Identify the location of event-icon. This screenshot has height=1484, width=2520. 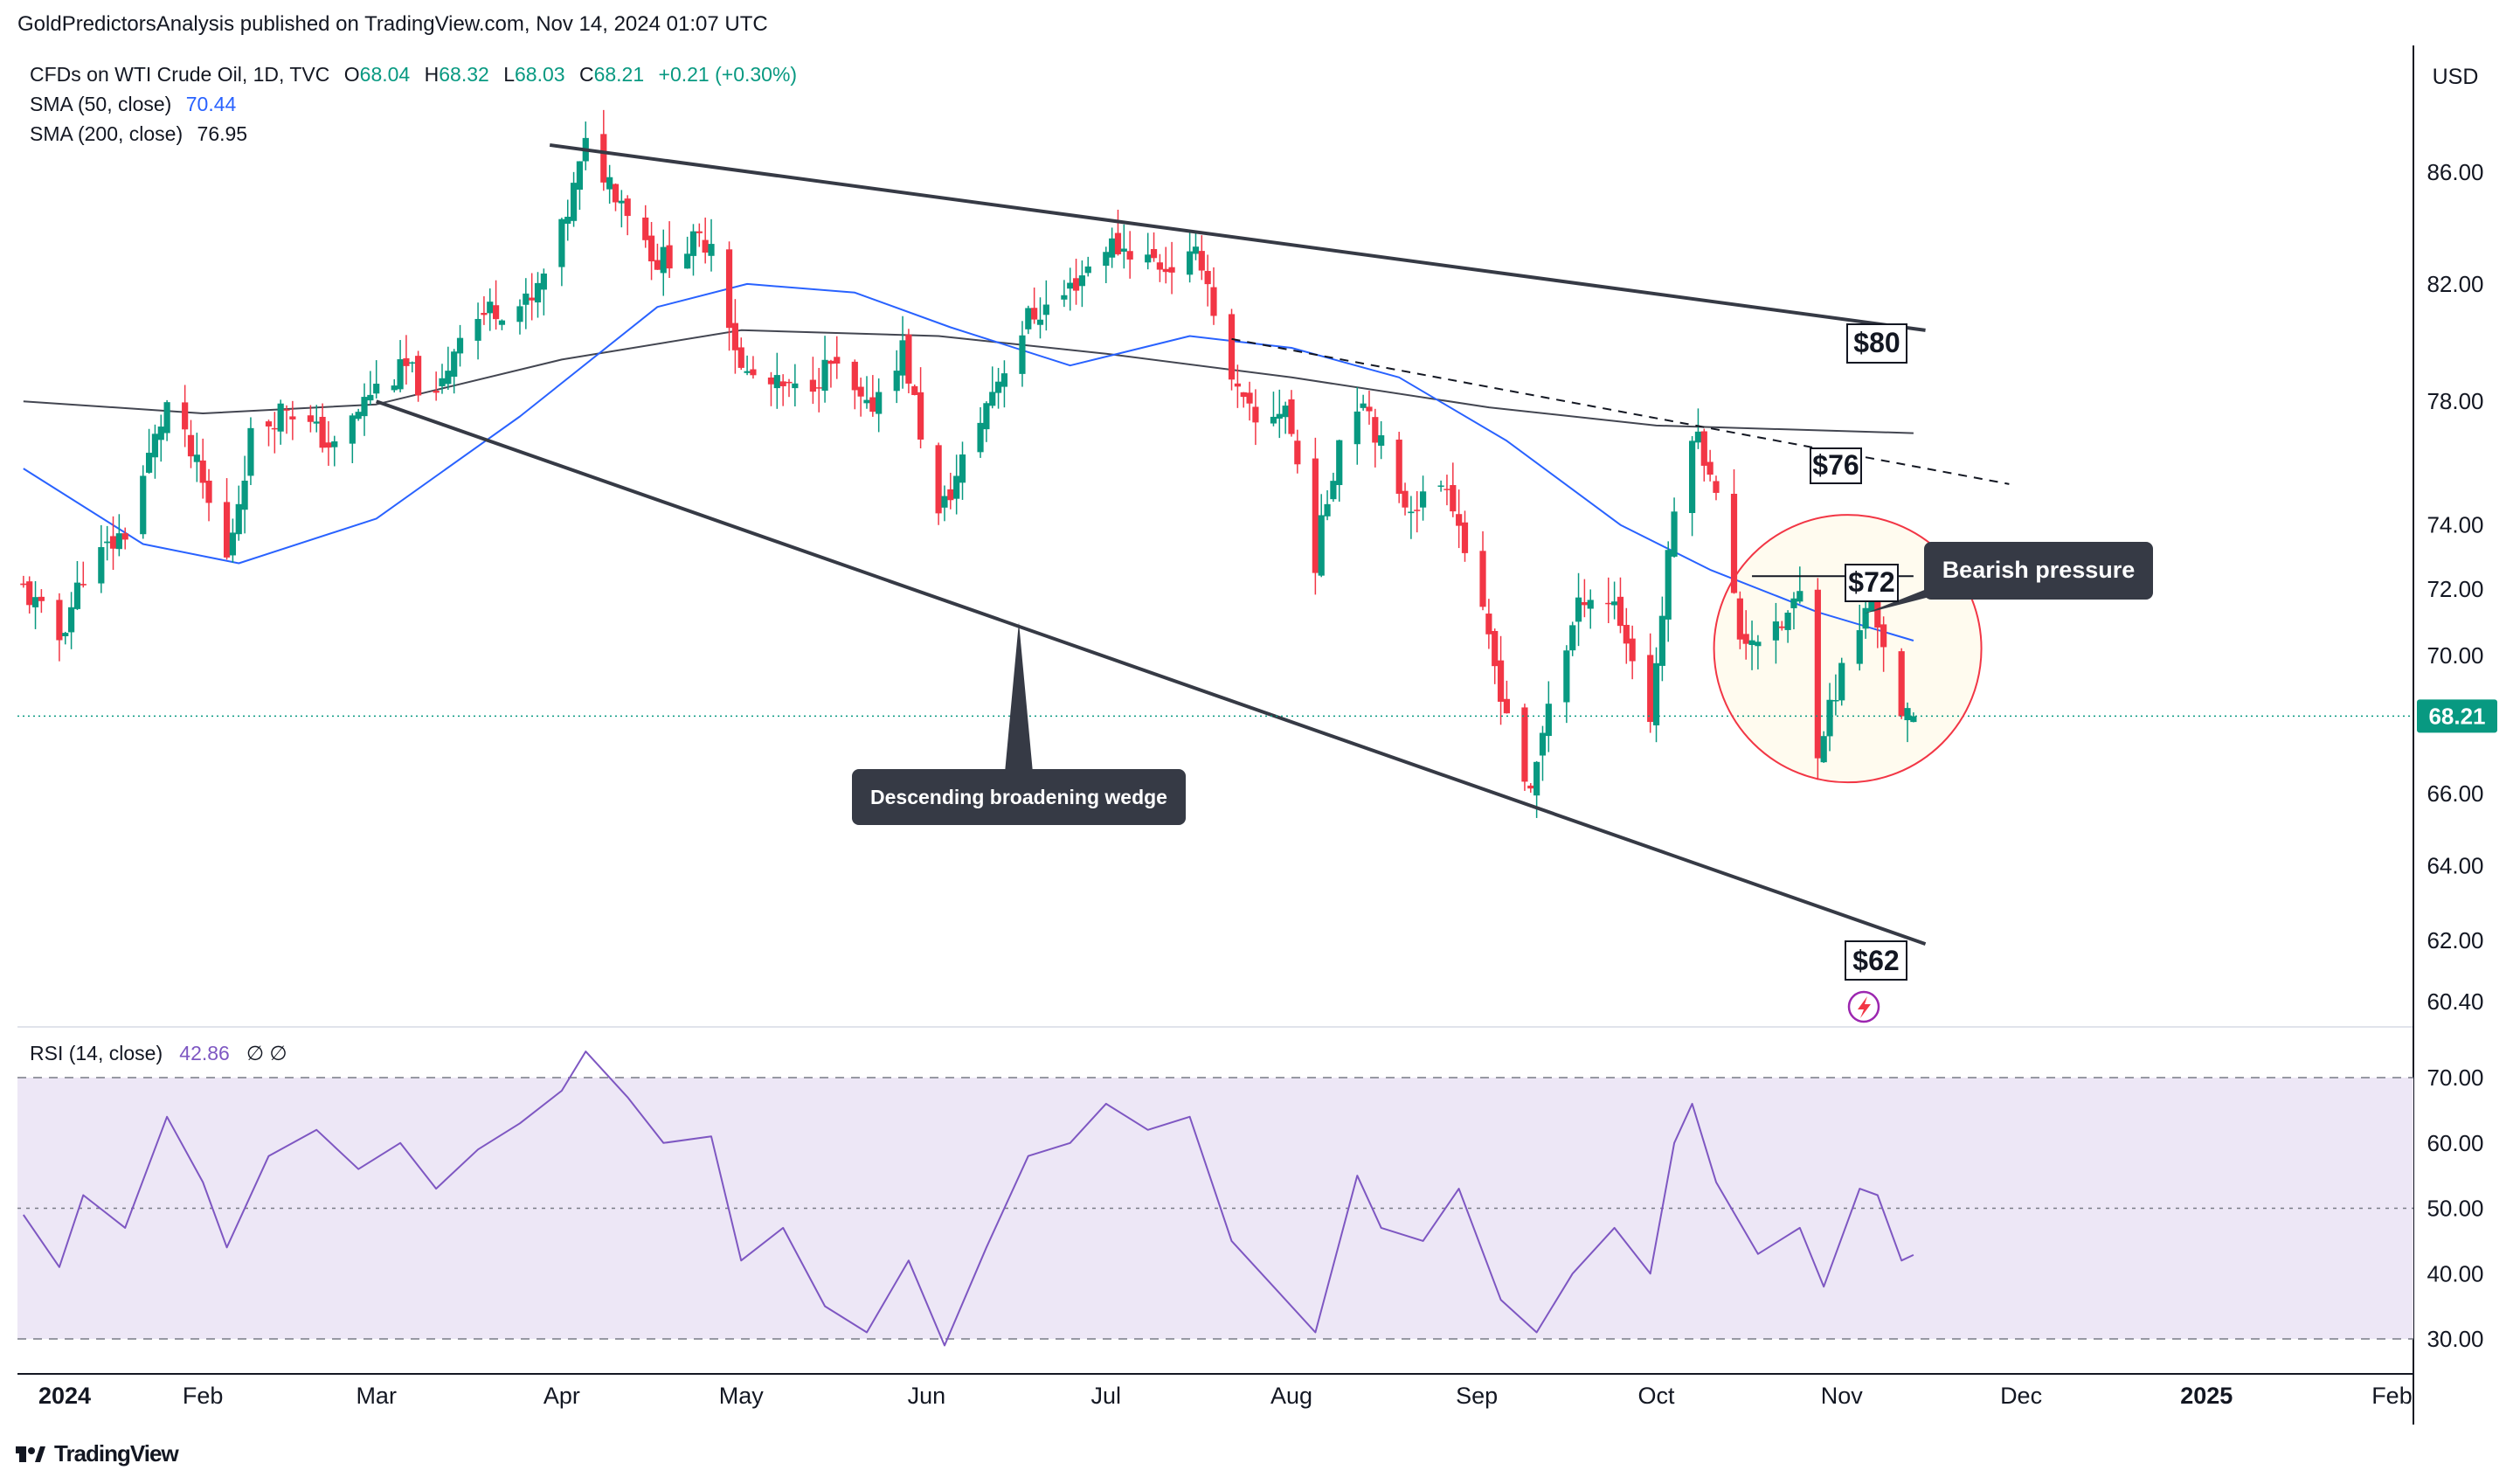
(1863, 1007).